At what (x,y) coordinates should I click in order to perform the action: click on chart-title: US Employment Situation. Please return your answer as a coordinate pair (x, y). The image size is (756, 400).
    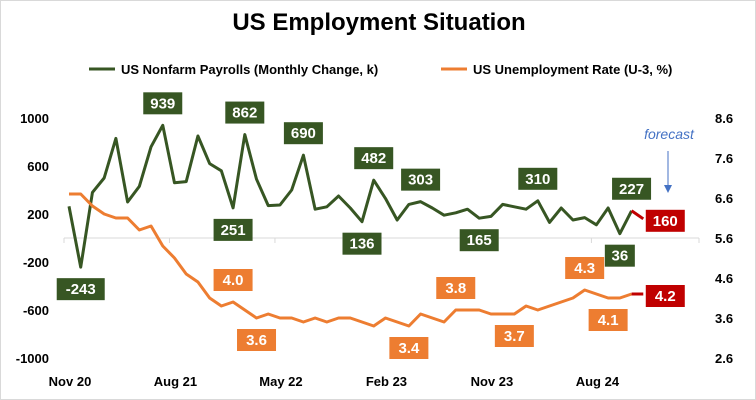
    Looking at the image, I should click on (379, 22).